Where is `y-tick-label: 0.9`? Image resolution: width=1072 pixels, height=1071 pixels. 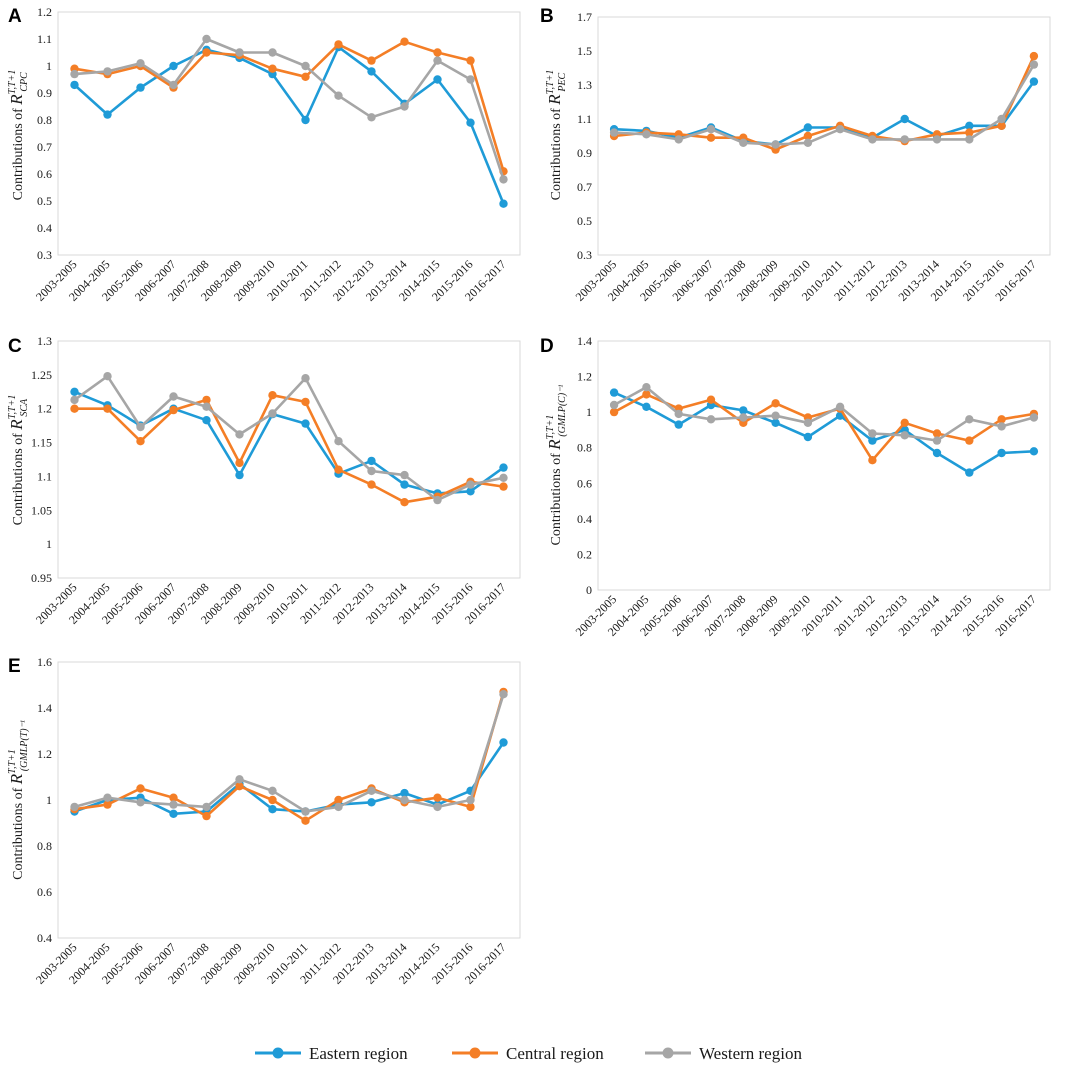 y-tick-label: 0.9 is located at coordinates (44, 93).